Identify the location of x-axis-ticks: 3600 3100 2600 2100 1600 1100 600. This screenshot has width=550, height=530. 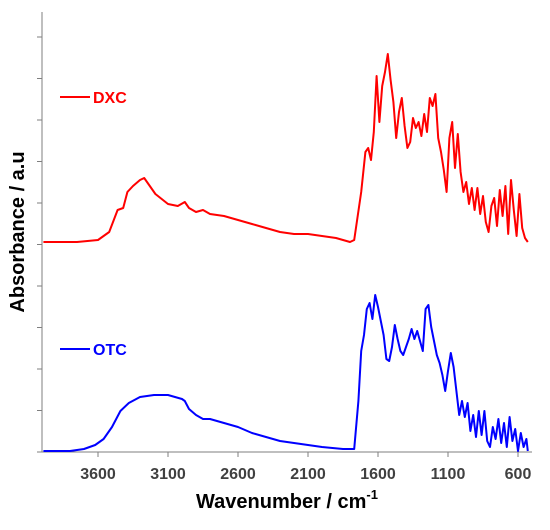
(305, 467).